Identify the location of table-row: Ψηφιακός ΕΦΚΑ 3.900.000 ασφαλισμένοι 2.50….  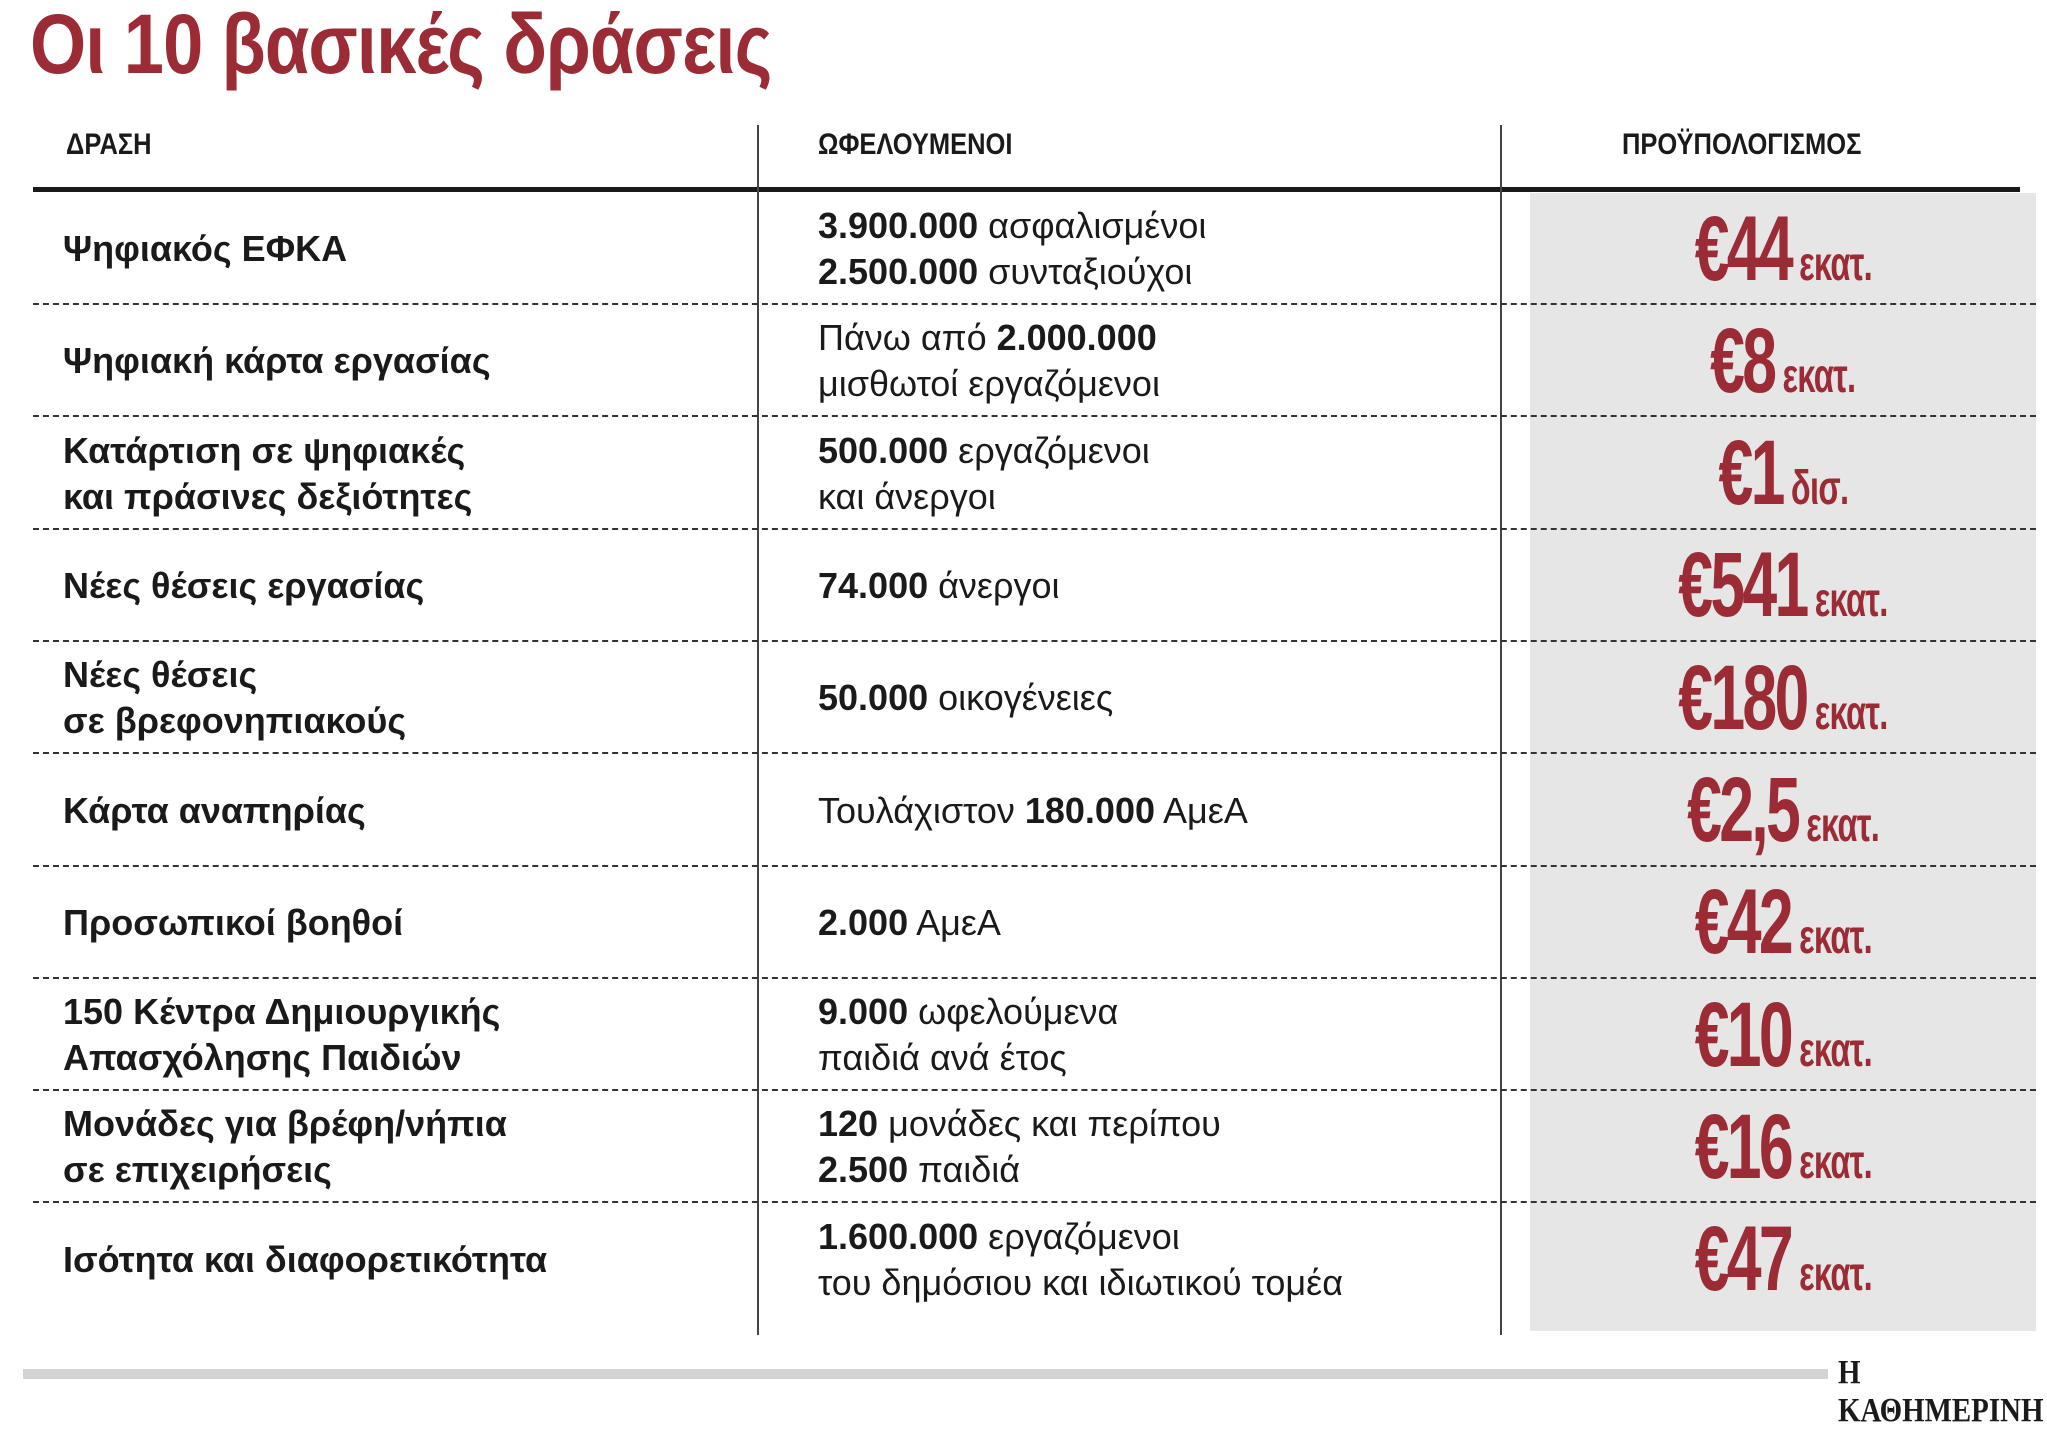
(1034, 249).